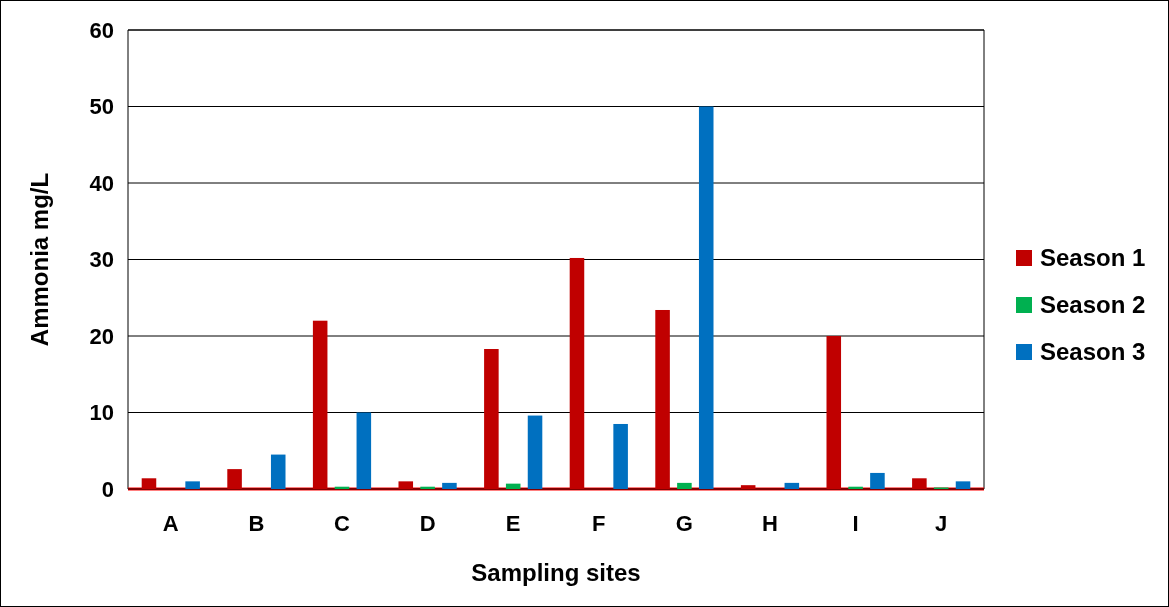 The image size is (1169, 607). I want to click on y-tick-label: 60, so click(101, 30).